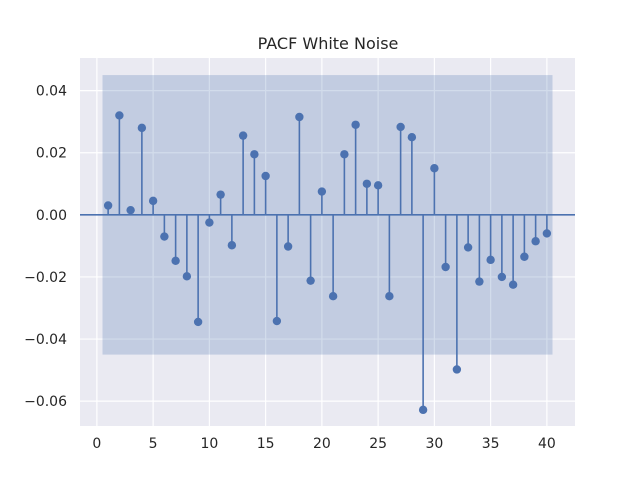 The height and width of the screenshot is (480, 640). I want to click on x-axis-tick-labels: 0 5 10 15 20 25 30 35 40, so click(323, 444).